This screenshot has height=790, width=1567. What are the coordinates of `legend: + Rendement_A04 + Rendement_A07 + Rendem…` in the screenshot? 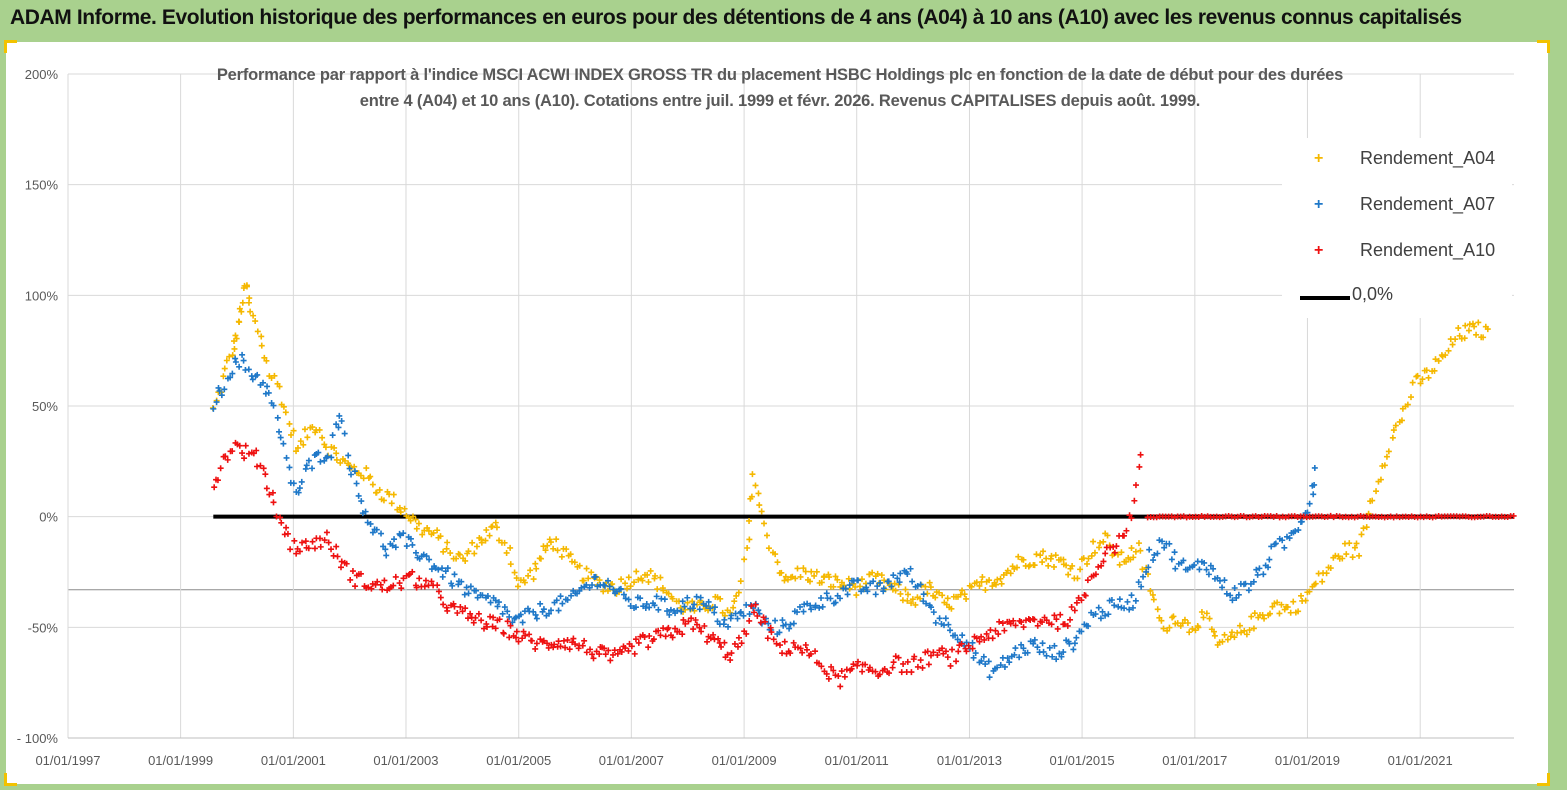 It's located at (1397, 228).